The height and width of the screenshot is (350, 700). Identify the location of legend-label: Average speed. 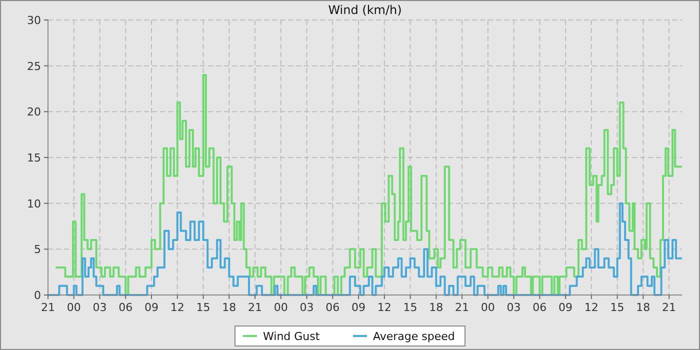
(414, 336).